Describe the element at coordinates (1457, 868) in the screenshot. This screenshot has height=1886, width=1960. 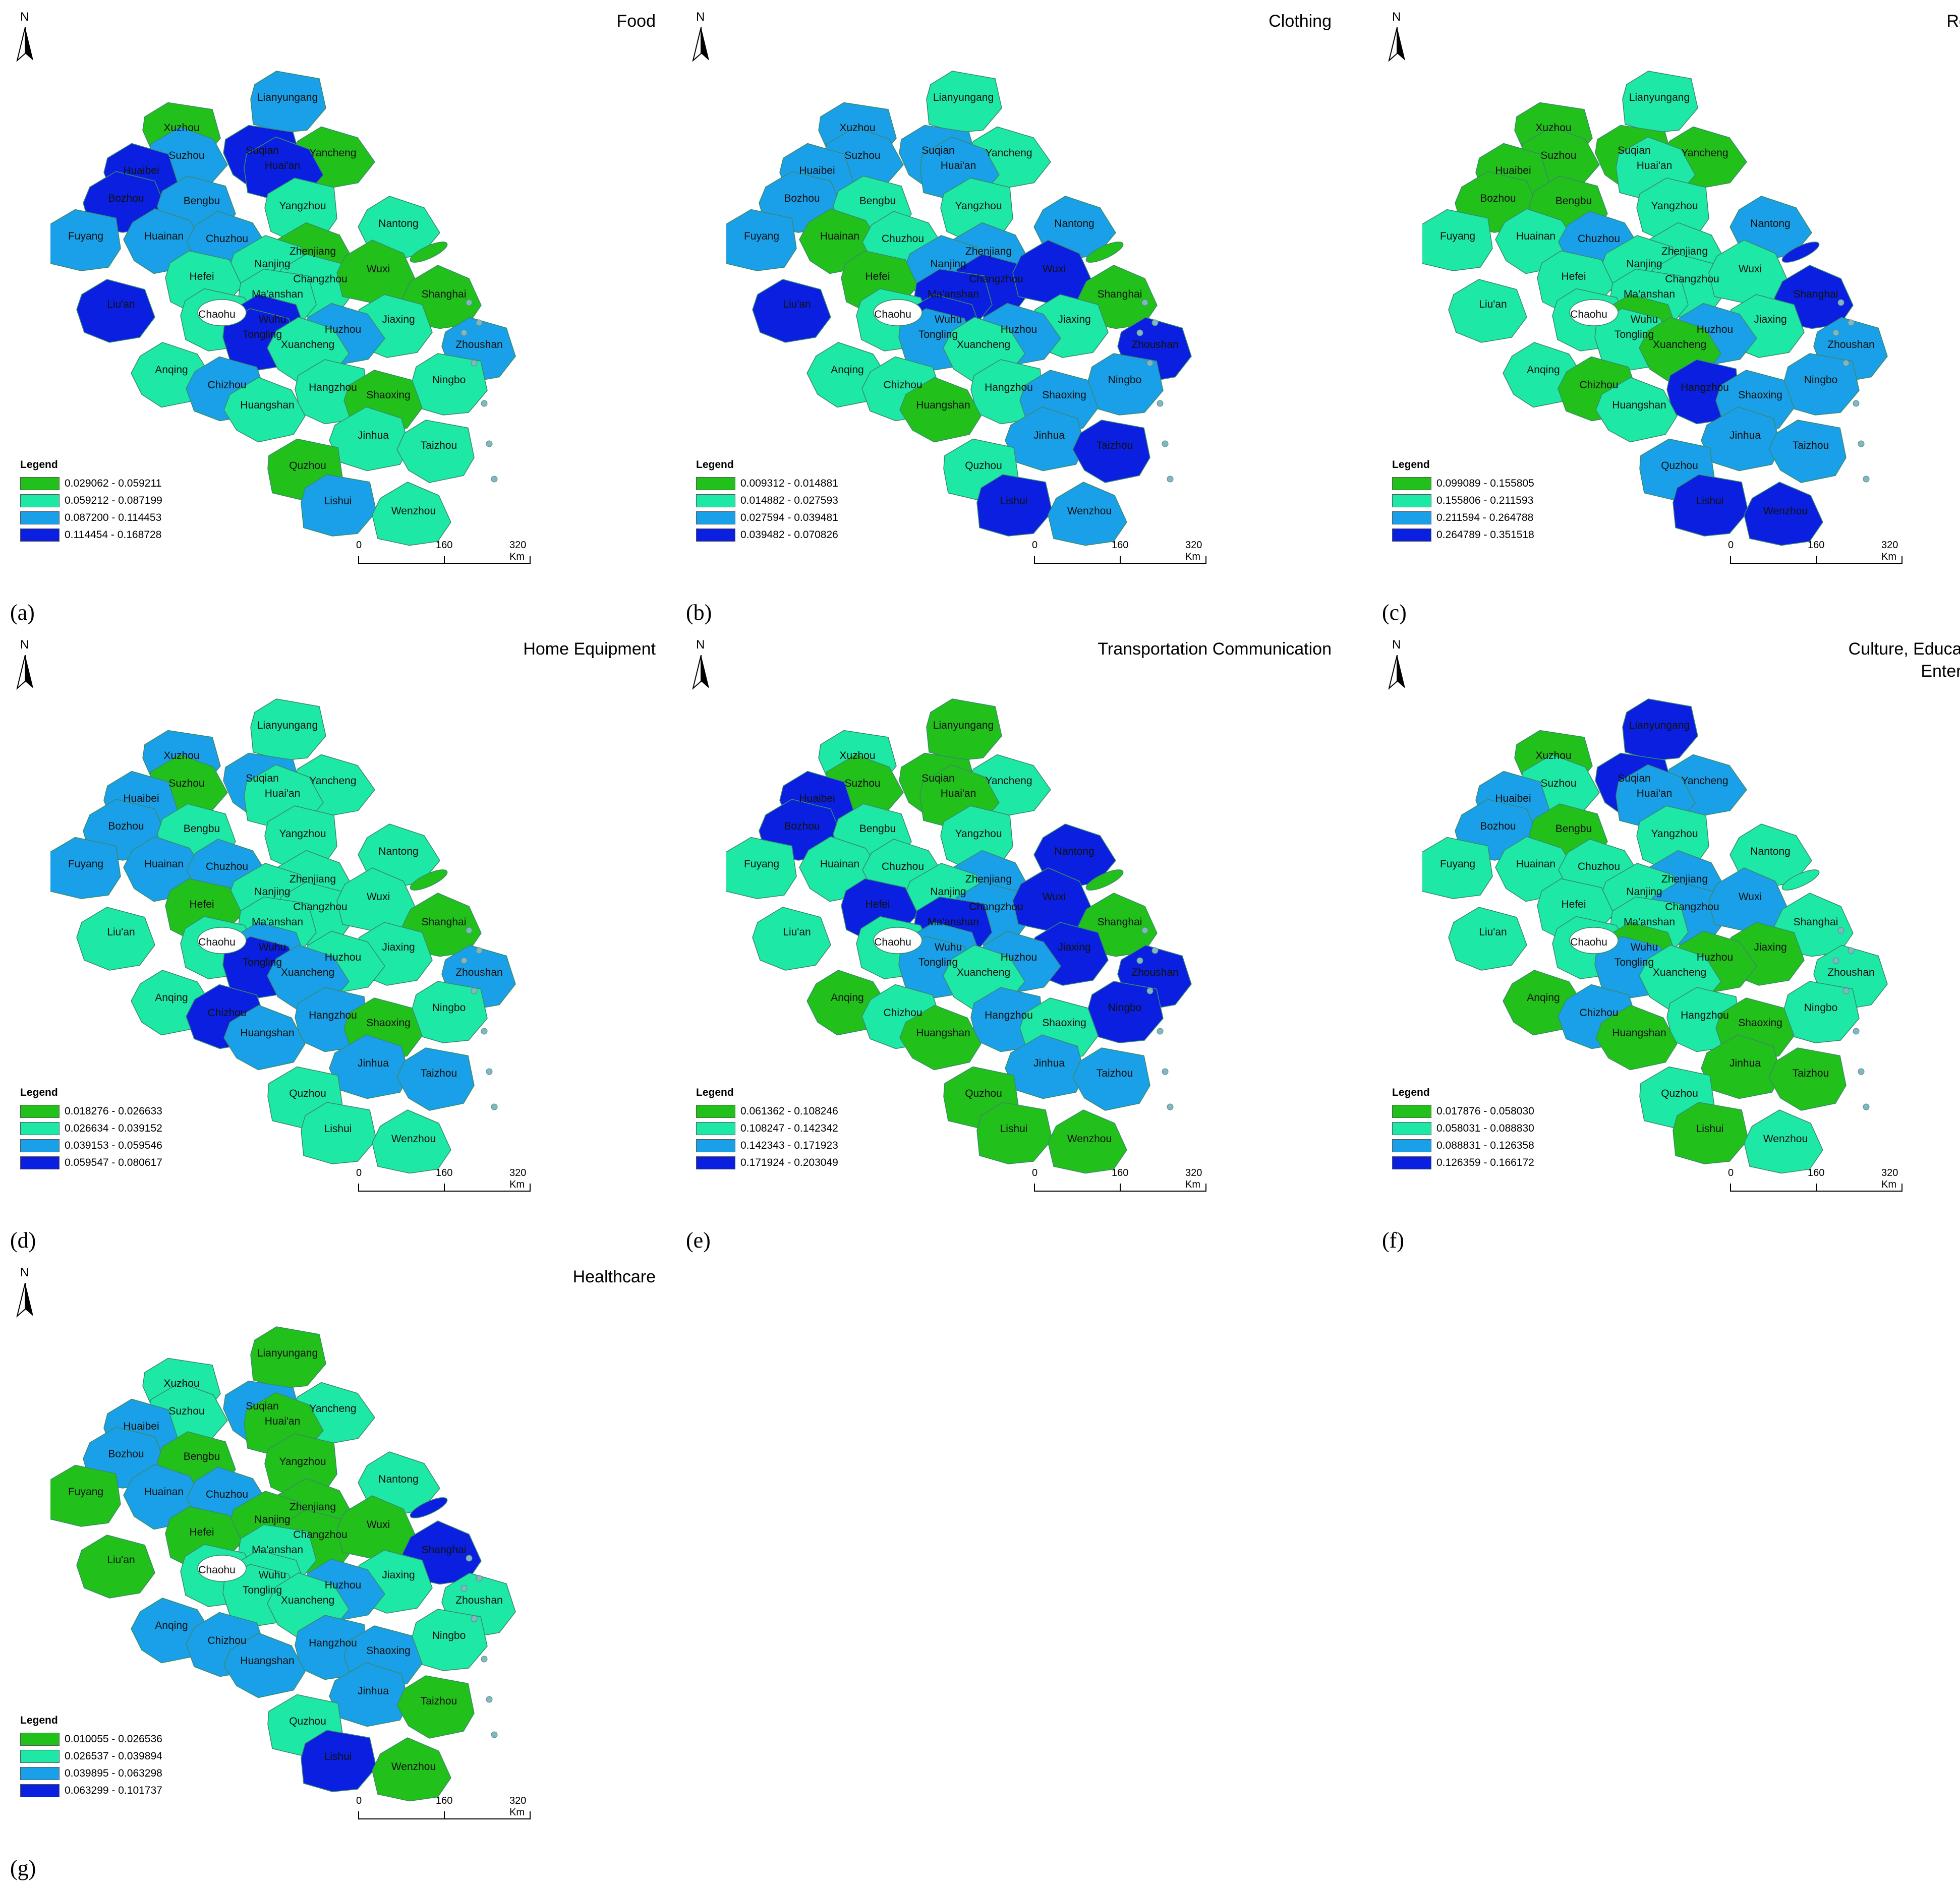
I see `region-fuyang` at that location.